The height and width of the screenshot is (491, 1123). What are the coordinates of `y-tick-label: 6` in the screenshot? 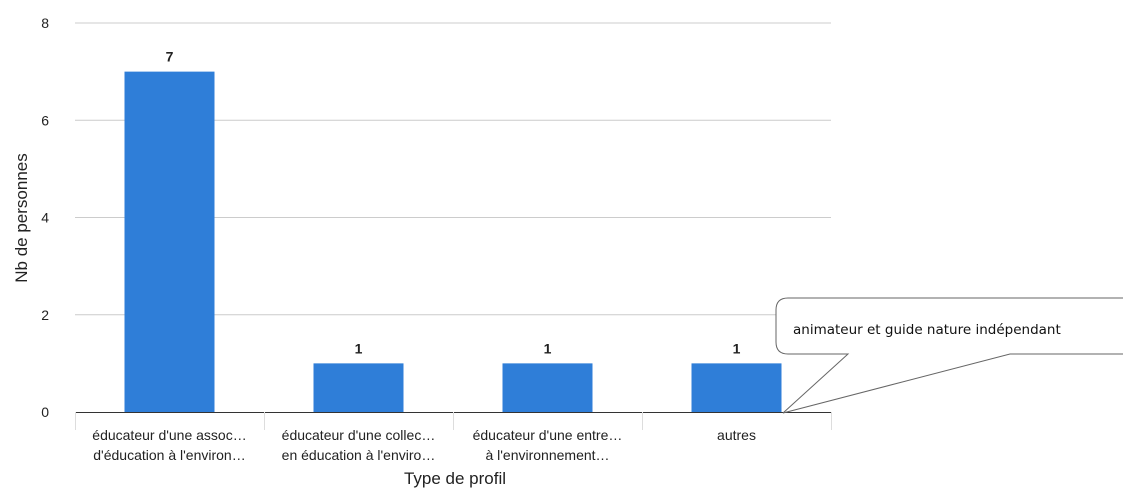 It's located at (45, 120).